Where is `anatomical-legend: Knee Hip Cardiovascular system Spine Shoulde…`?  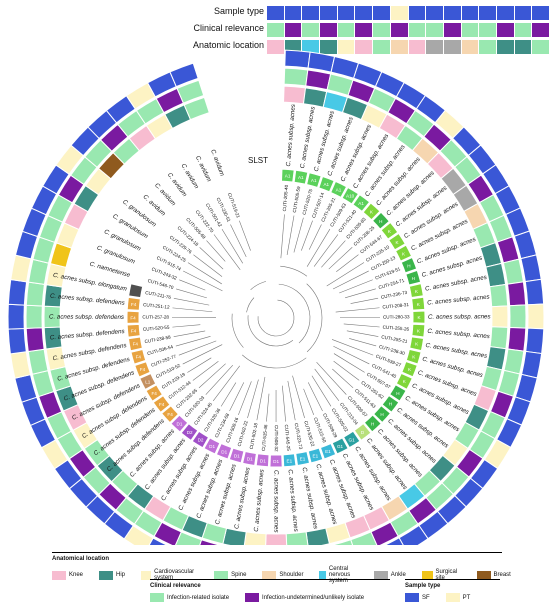 anatomical-legend: Knee Hip Cardiovascular system Spine Shoulde… is located at coordinates (281, 575).